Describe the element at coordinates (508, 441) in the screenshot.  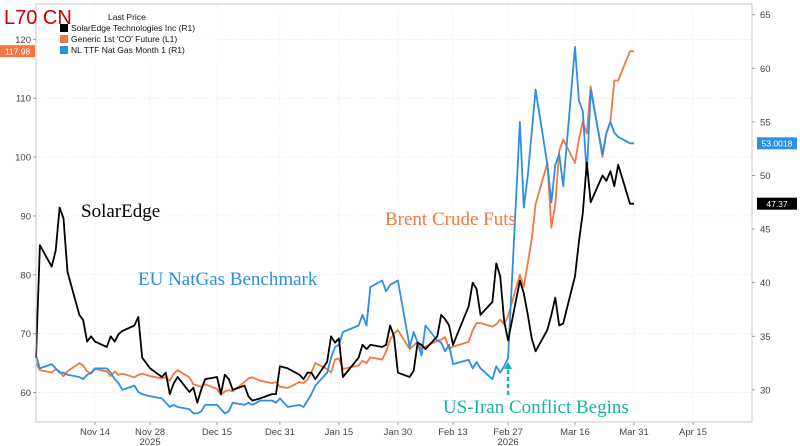
I see `x-axis-year-label: 2026` at that location.